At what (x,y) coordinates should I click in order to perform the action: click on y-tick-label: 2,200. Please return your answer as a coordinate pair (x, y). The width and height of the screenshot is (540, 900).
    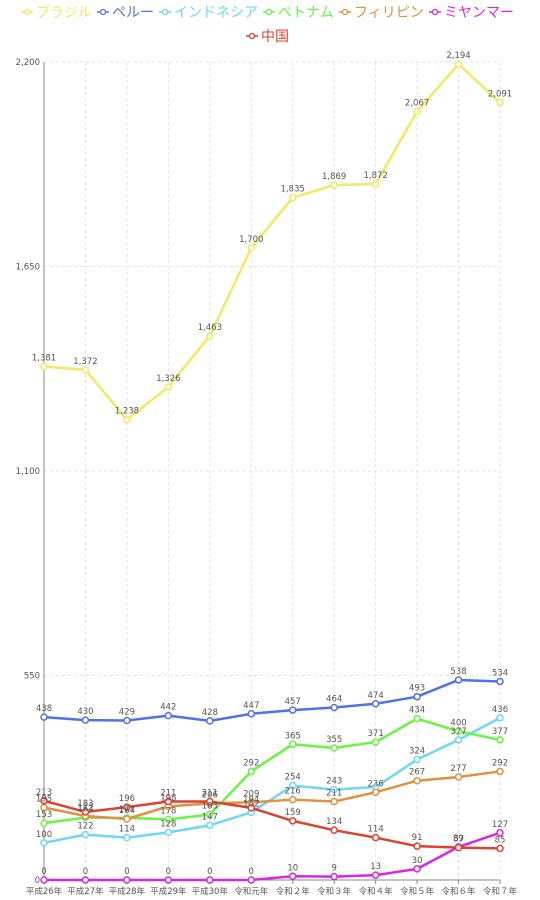
    Looking at the image, I should click on (28, 63).